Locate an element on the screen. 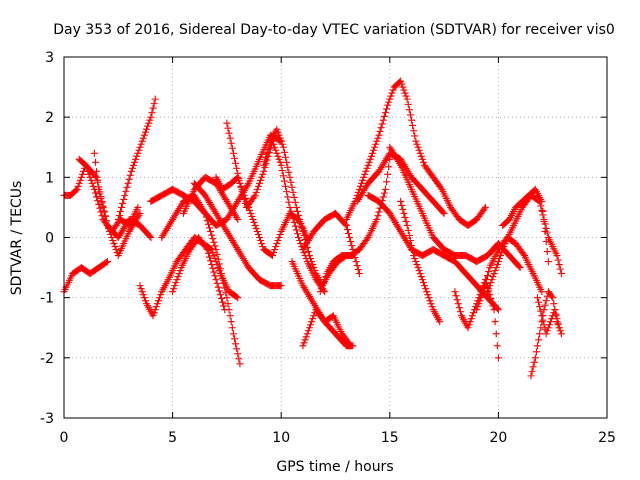 The image size is (640, 480). series-arc18 is located at coordinates (355, 225).